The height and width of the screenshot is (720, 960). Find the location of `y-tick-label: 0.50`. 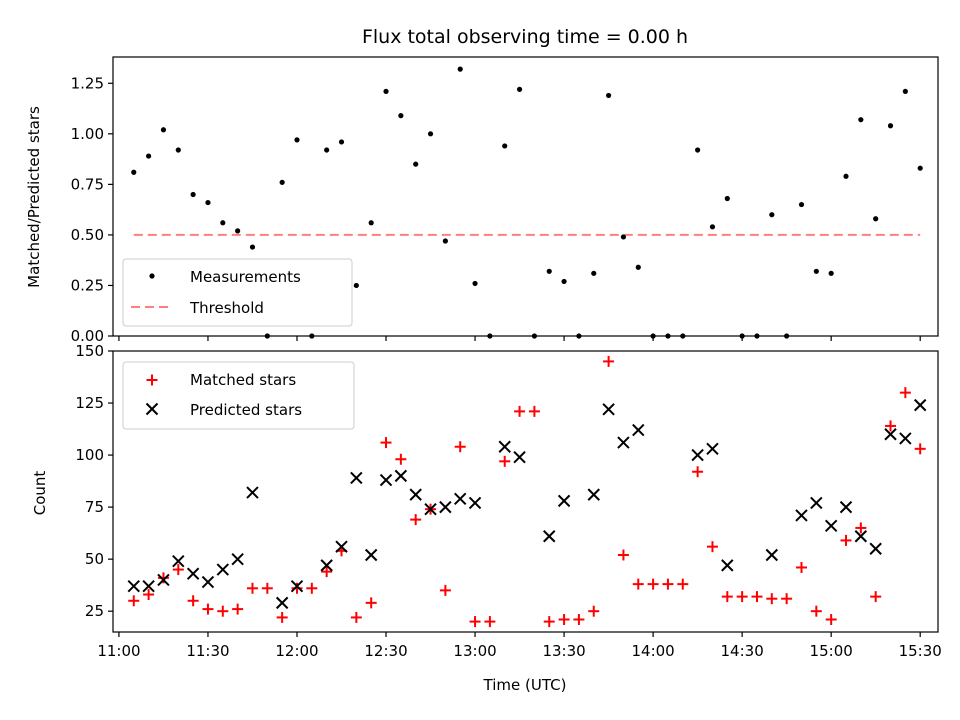

y-tick-label: 0.50 is located at coordinates (87, 235).